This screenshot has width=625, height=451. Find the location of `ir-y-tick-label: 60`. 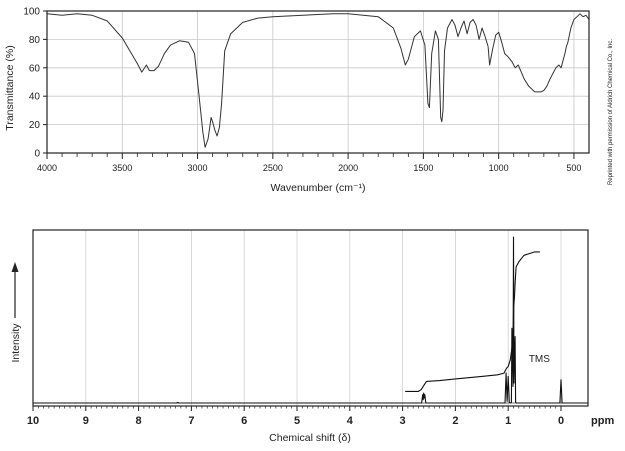

ir-y-tick-label: 60 is located at coordinates (35, 68).